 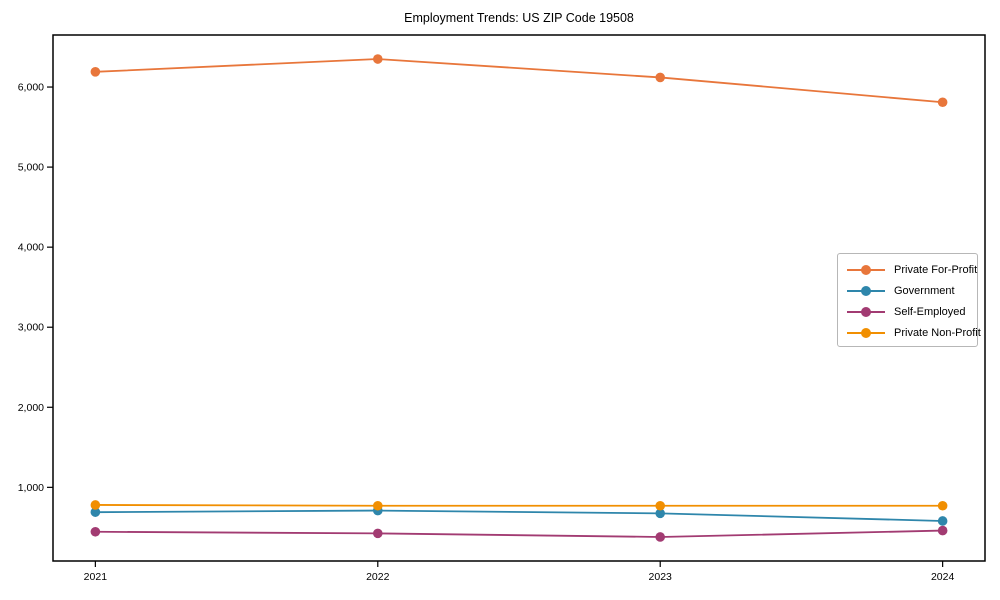 I want to click on legend-label: Private Non-Profit, so click(x=937, y=332).